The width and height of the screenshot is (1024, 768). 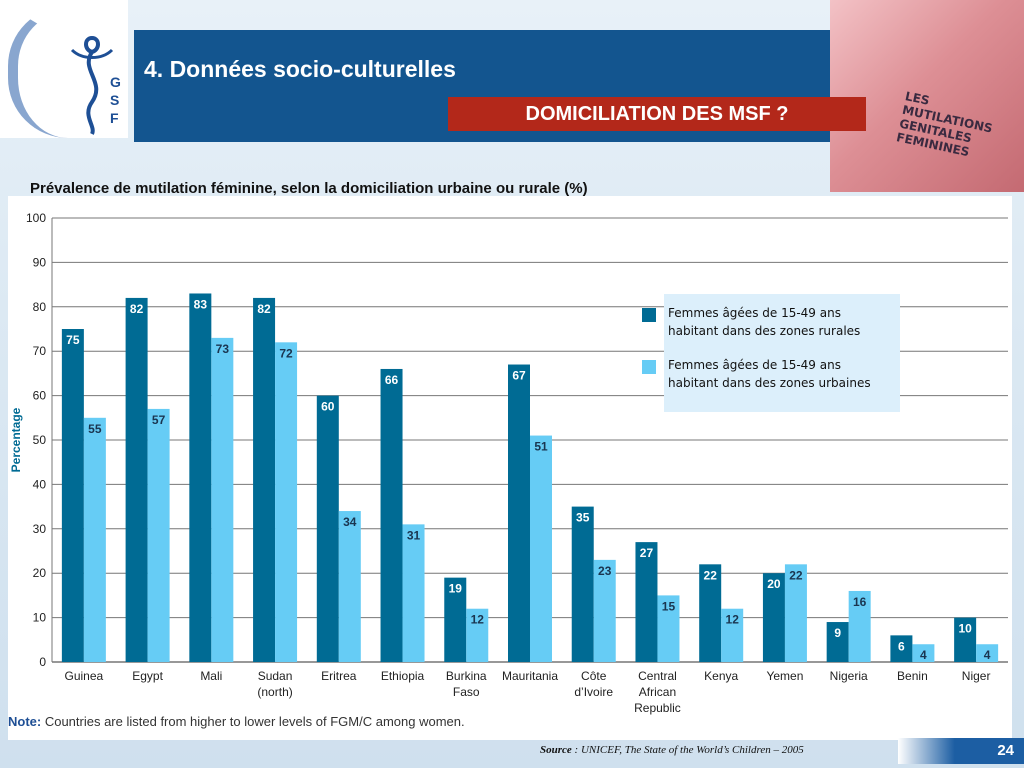 What do you see at coordinates (84, 676) in the screenshot?
I see `x-tick-label: Guinea` at bounding box center [84, 676].